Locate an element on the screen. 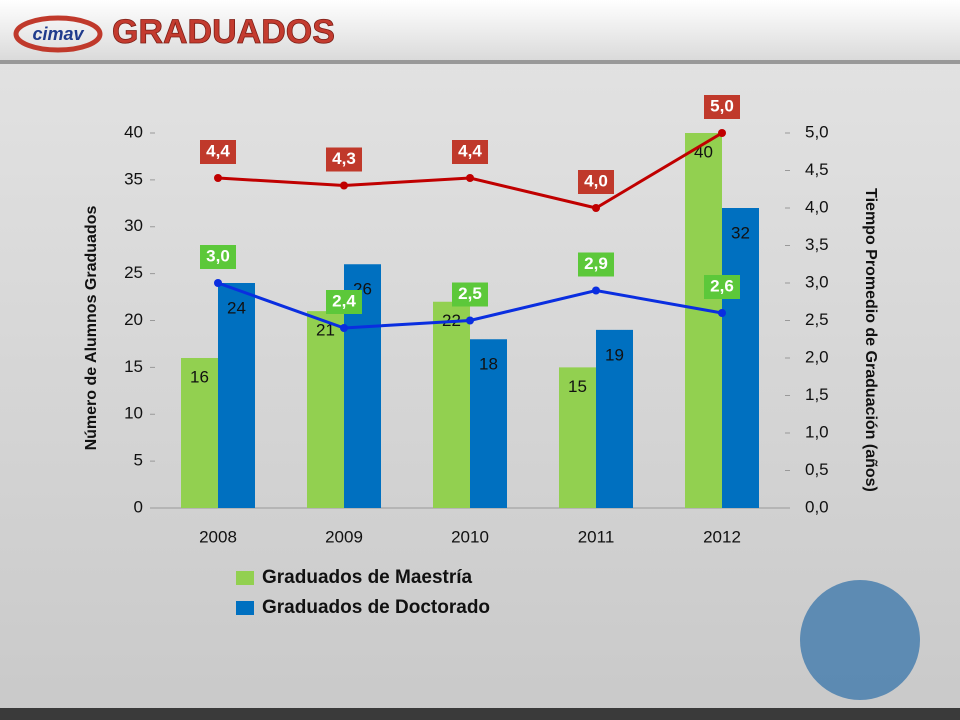 Image resolution: width=960 pixels, height=720 pixels. bar-value-label: 32 is located at coordinates (740, 232).